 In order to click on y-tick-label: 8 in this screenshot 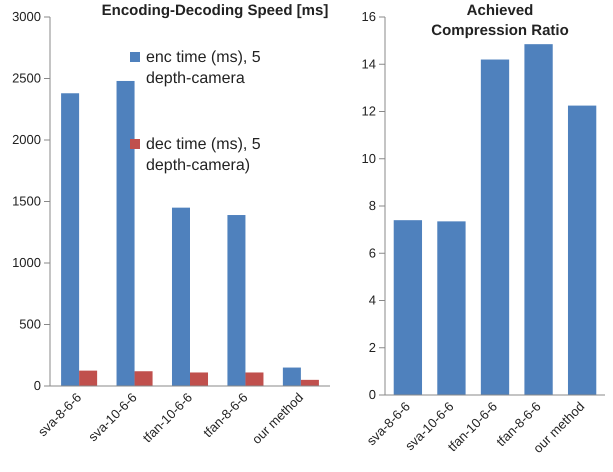, I will do `click(372, 206)`.